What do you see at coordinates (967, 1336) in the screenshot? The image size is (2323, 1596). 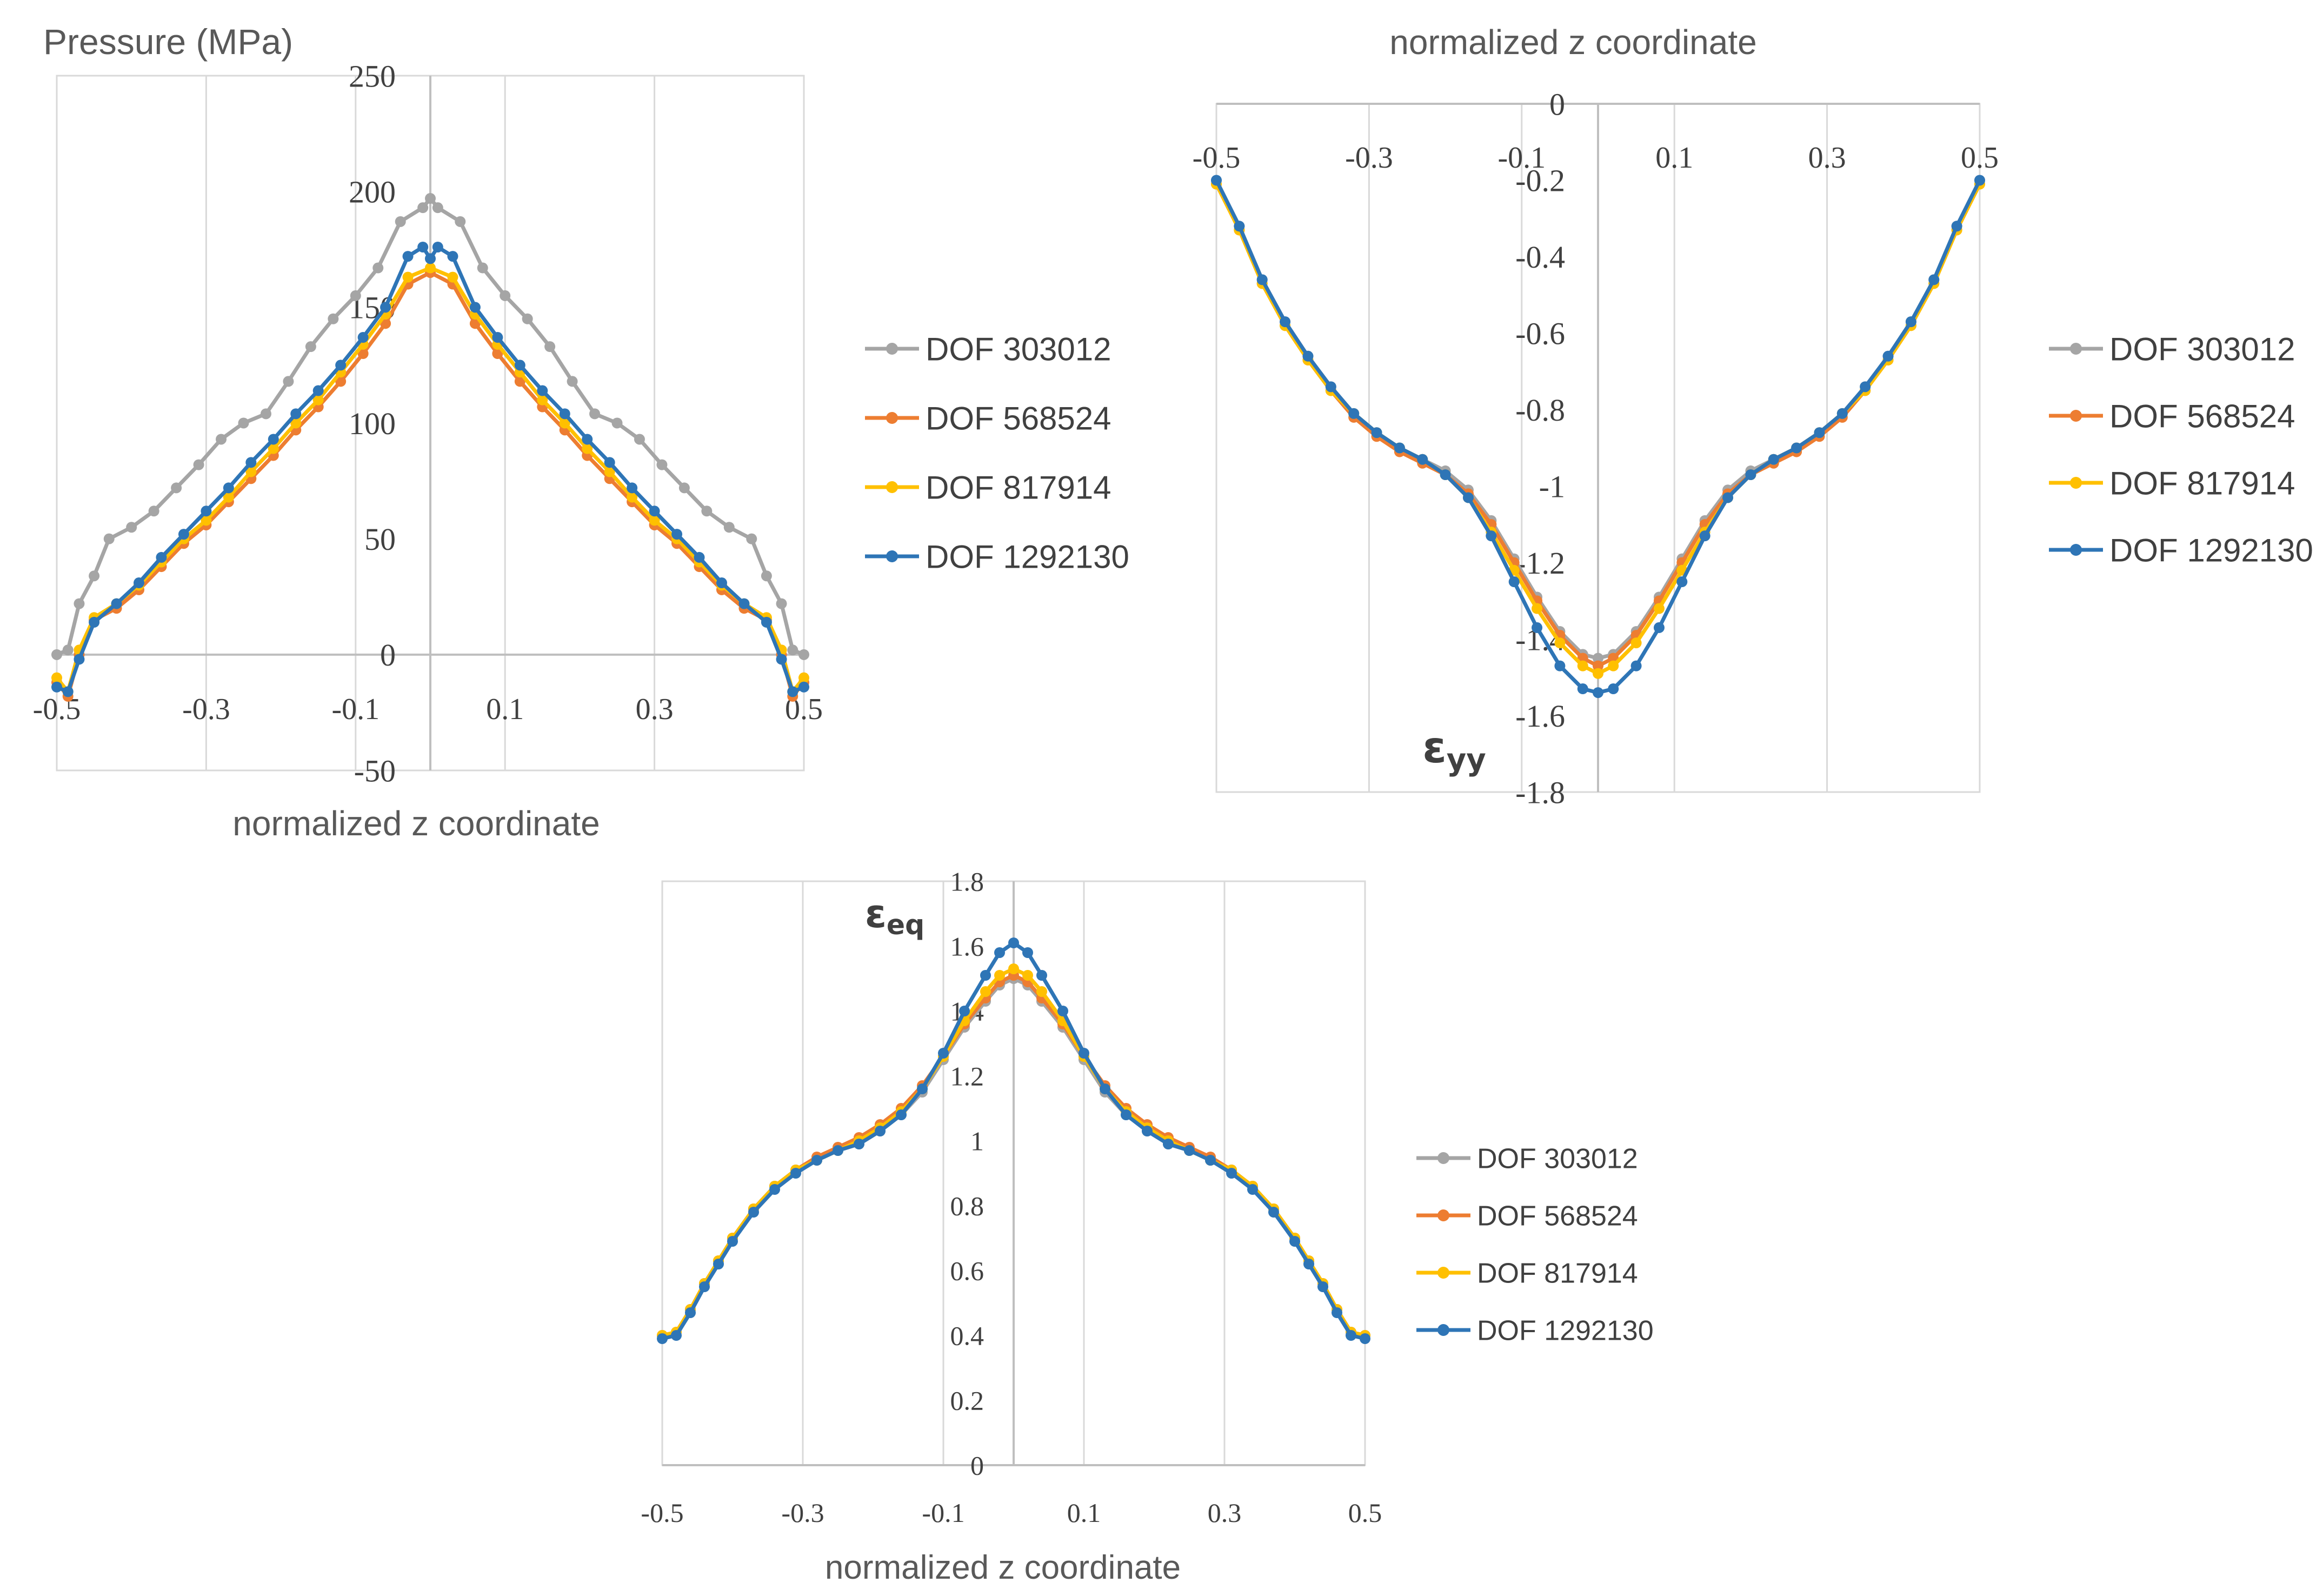 I see `y-tick-label: 0.4` at bounding box center [967, 1336].